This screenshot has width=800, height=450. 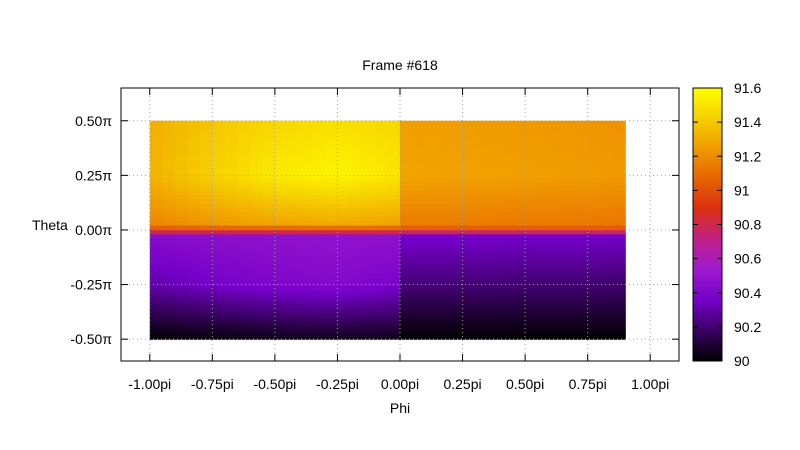 What do you see at coordinates (400, 384) in the screenshot?
I see `x-tick-label: 0.00pi` at bounding box center [400, 384].